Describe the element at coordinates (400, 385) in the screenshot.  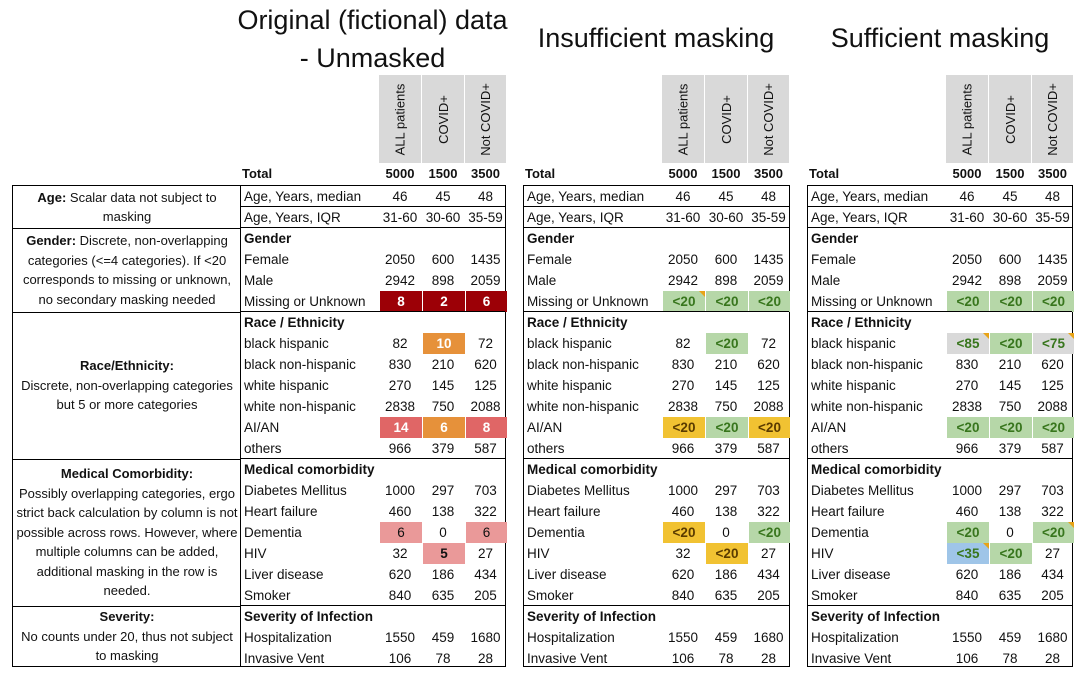
I see `cell-all-patients: 270` at that location.